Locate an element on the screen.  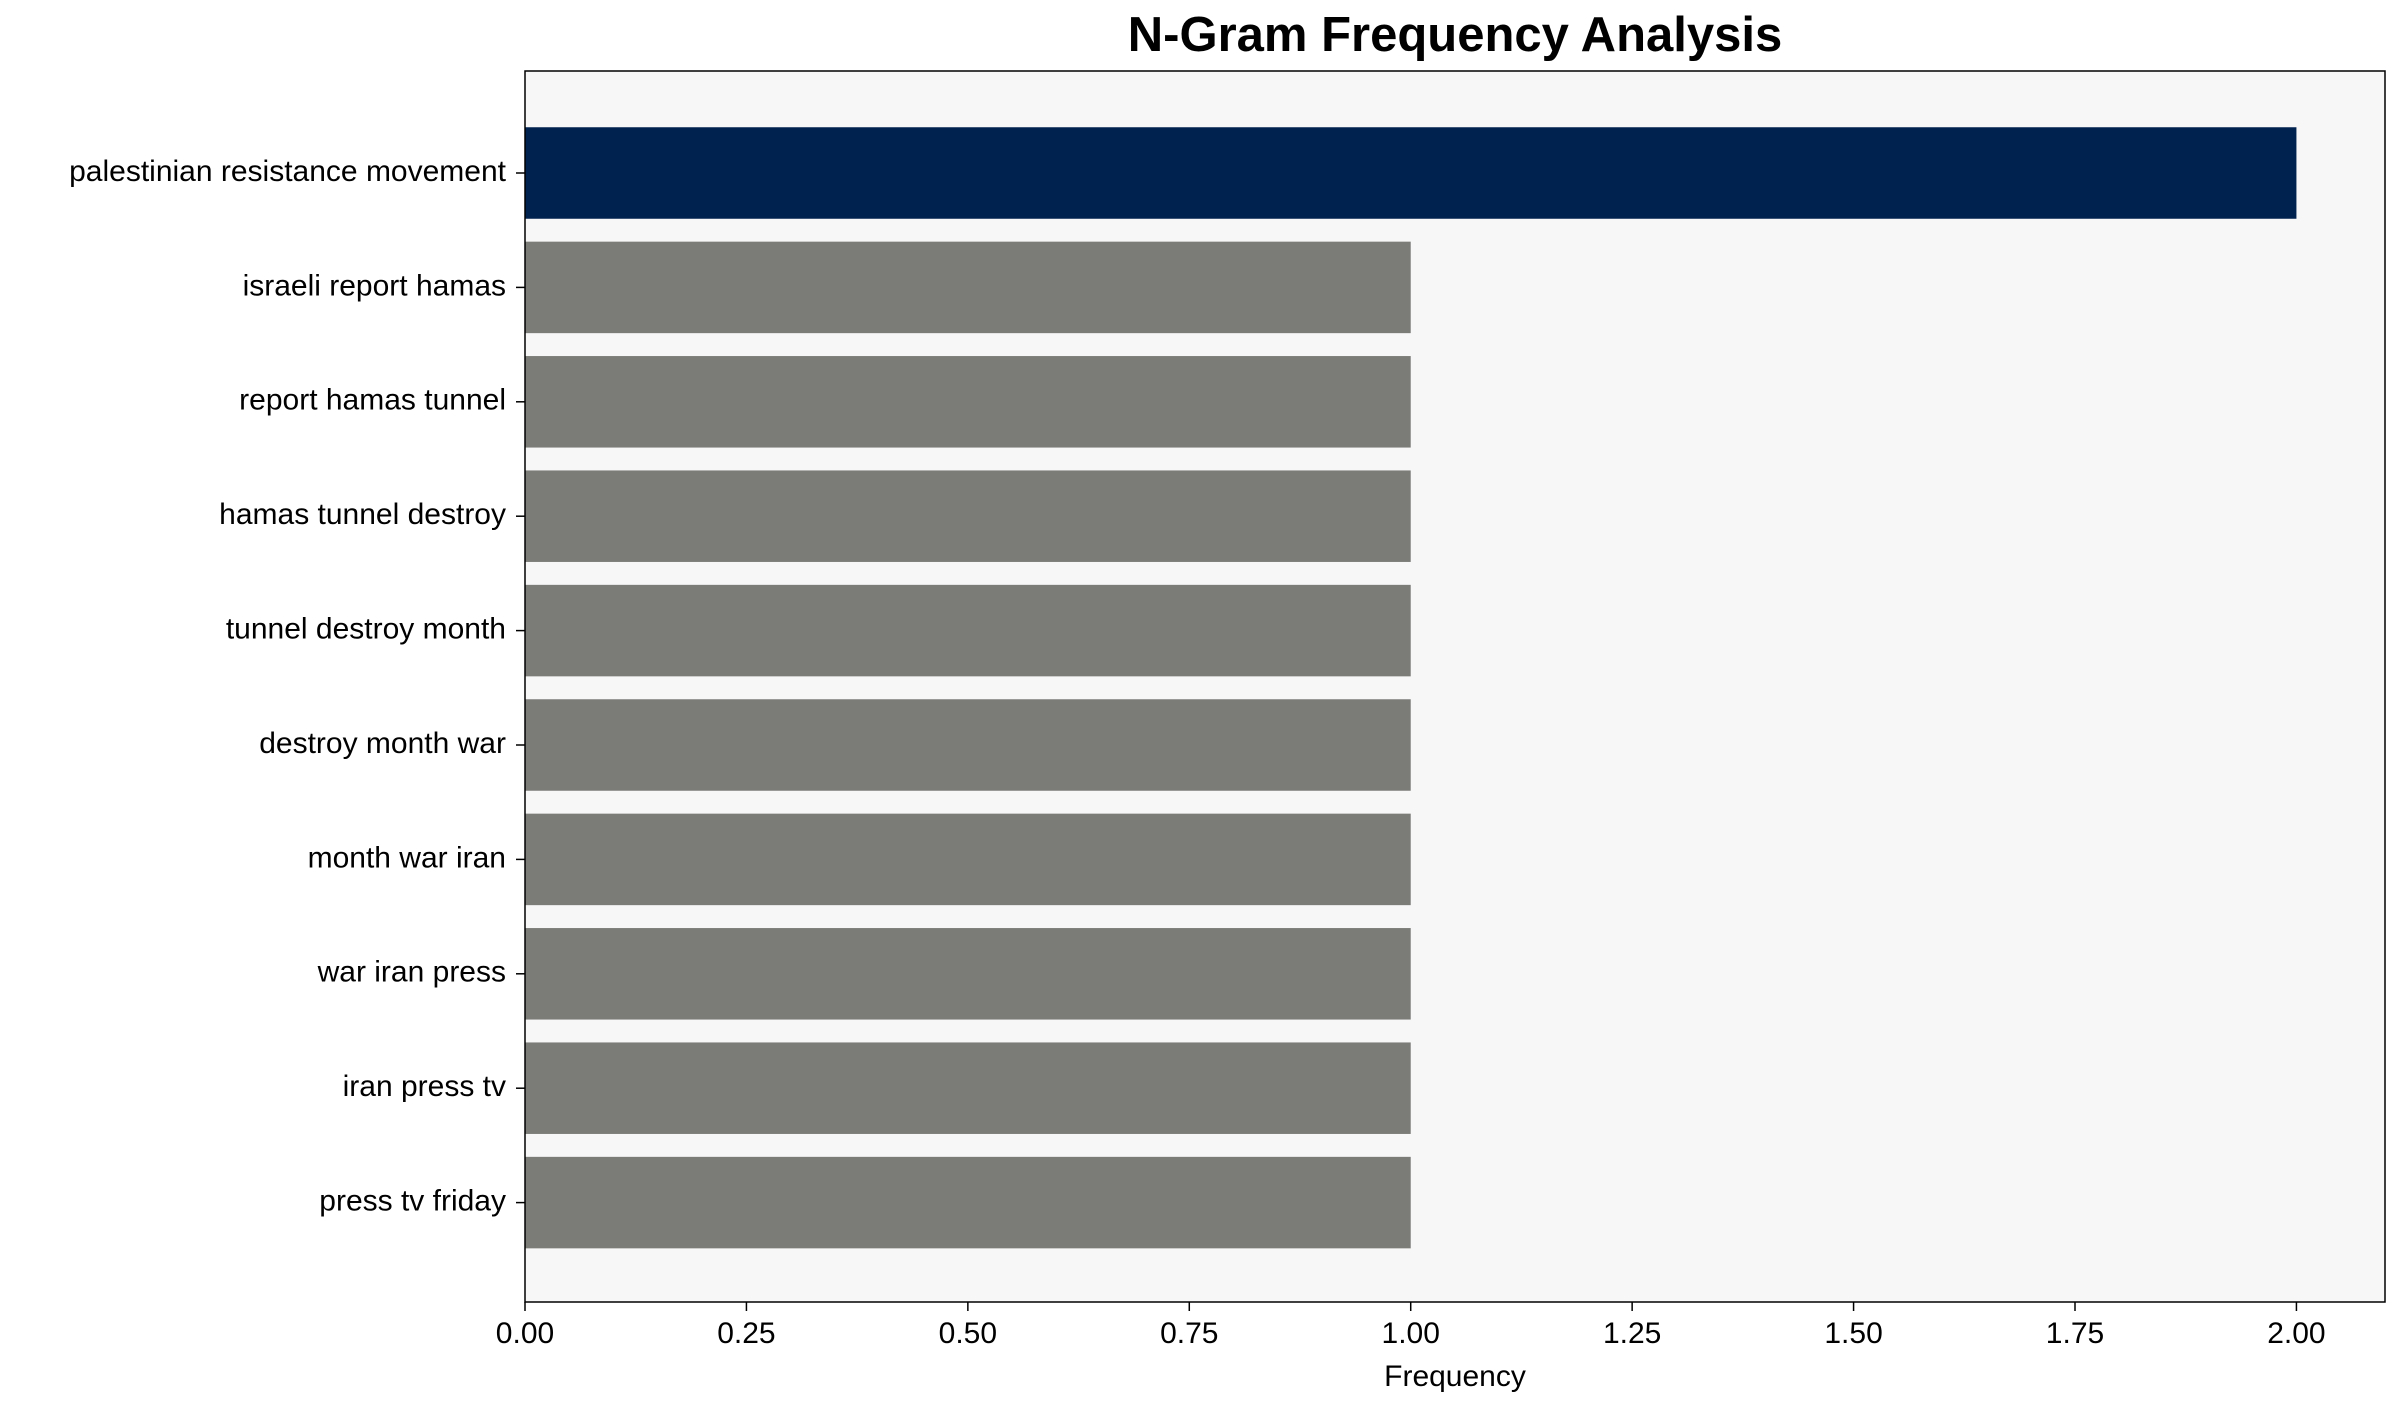
y-tick-label: hamas tunnel destroy is located at coordinates (362, 514).